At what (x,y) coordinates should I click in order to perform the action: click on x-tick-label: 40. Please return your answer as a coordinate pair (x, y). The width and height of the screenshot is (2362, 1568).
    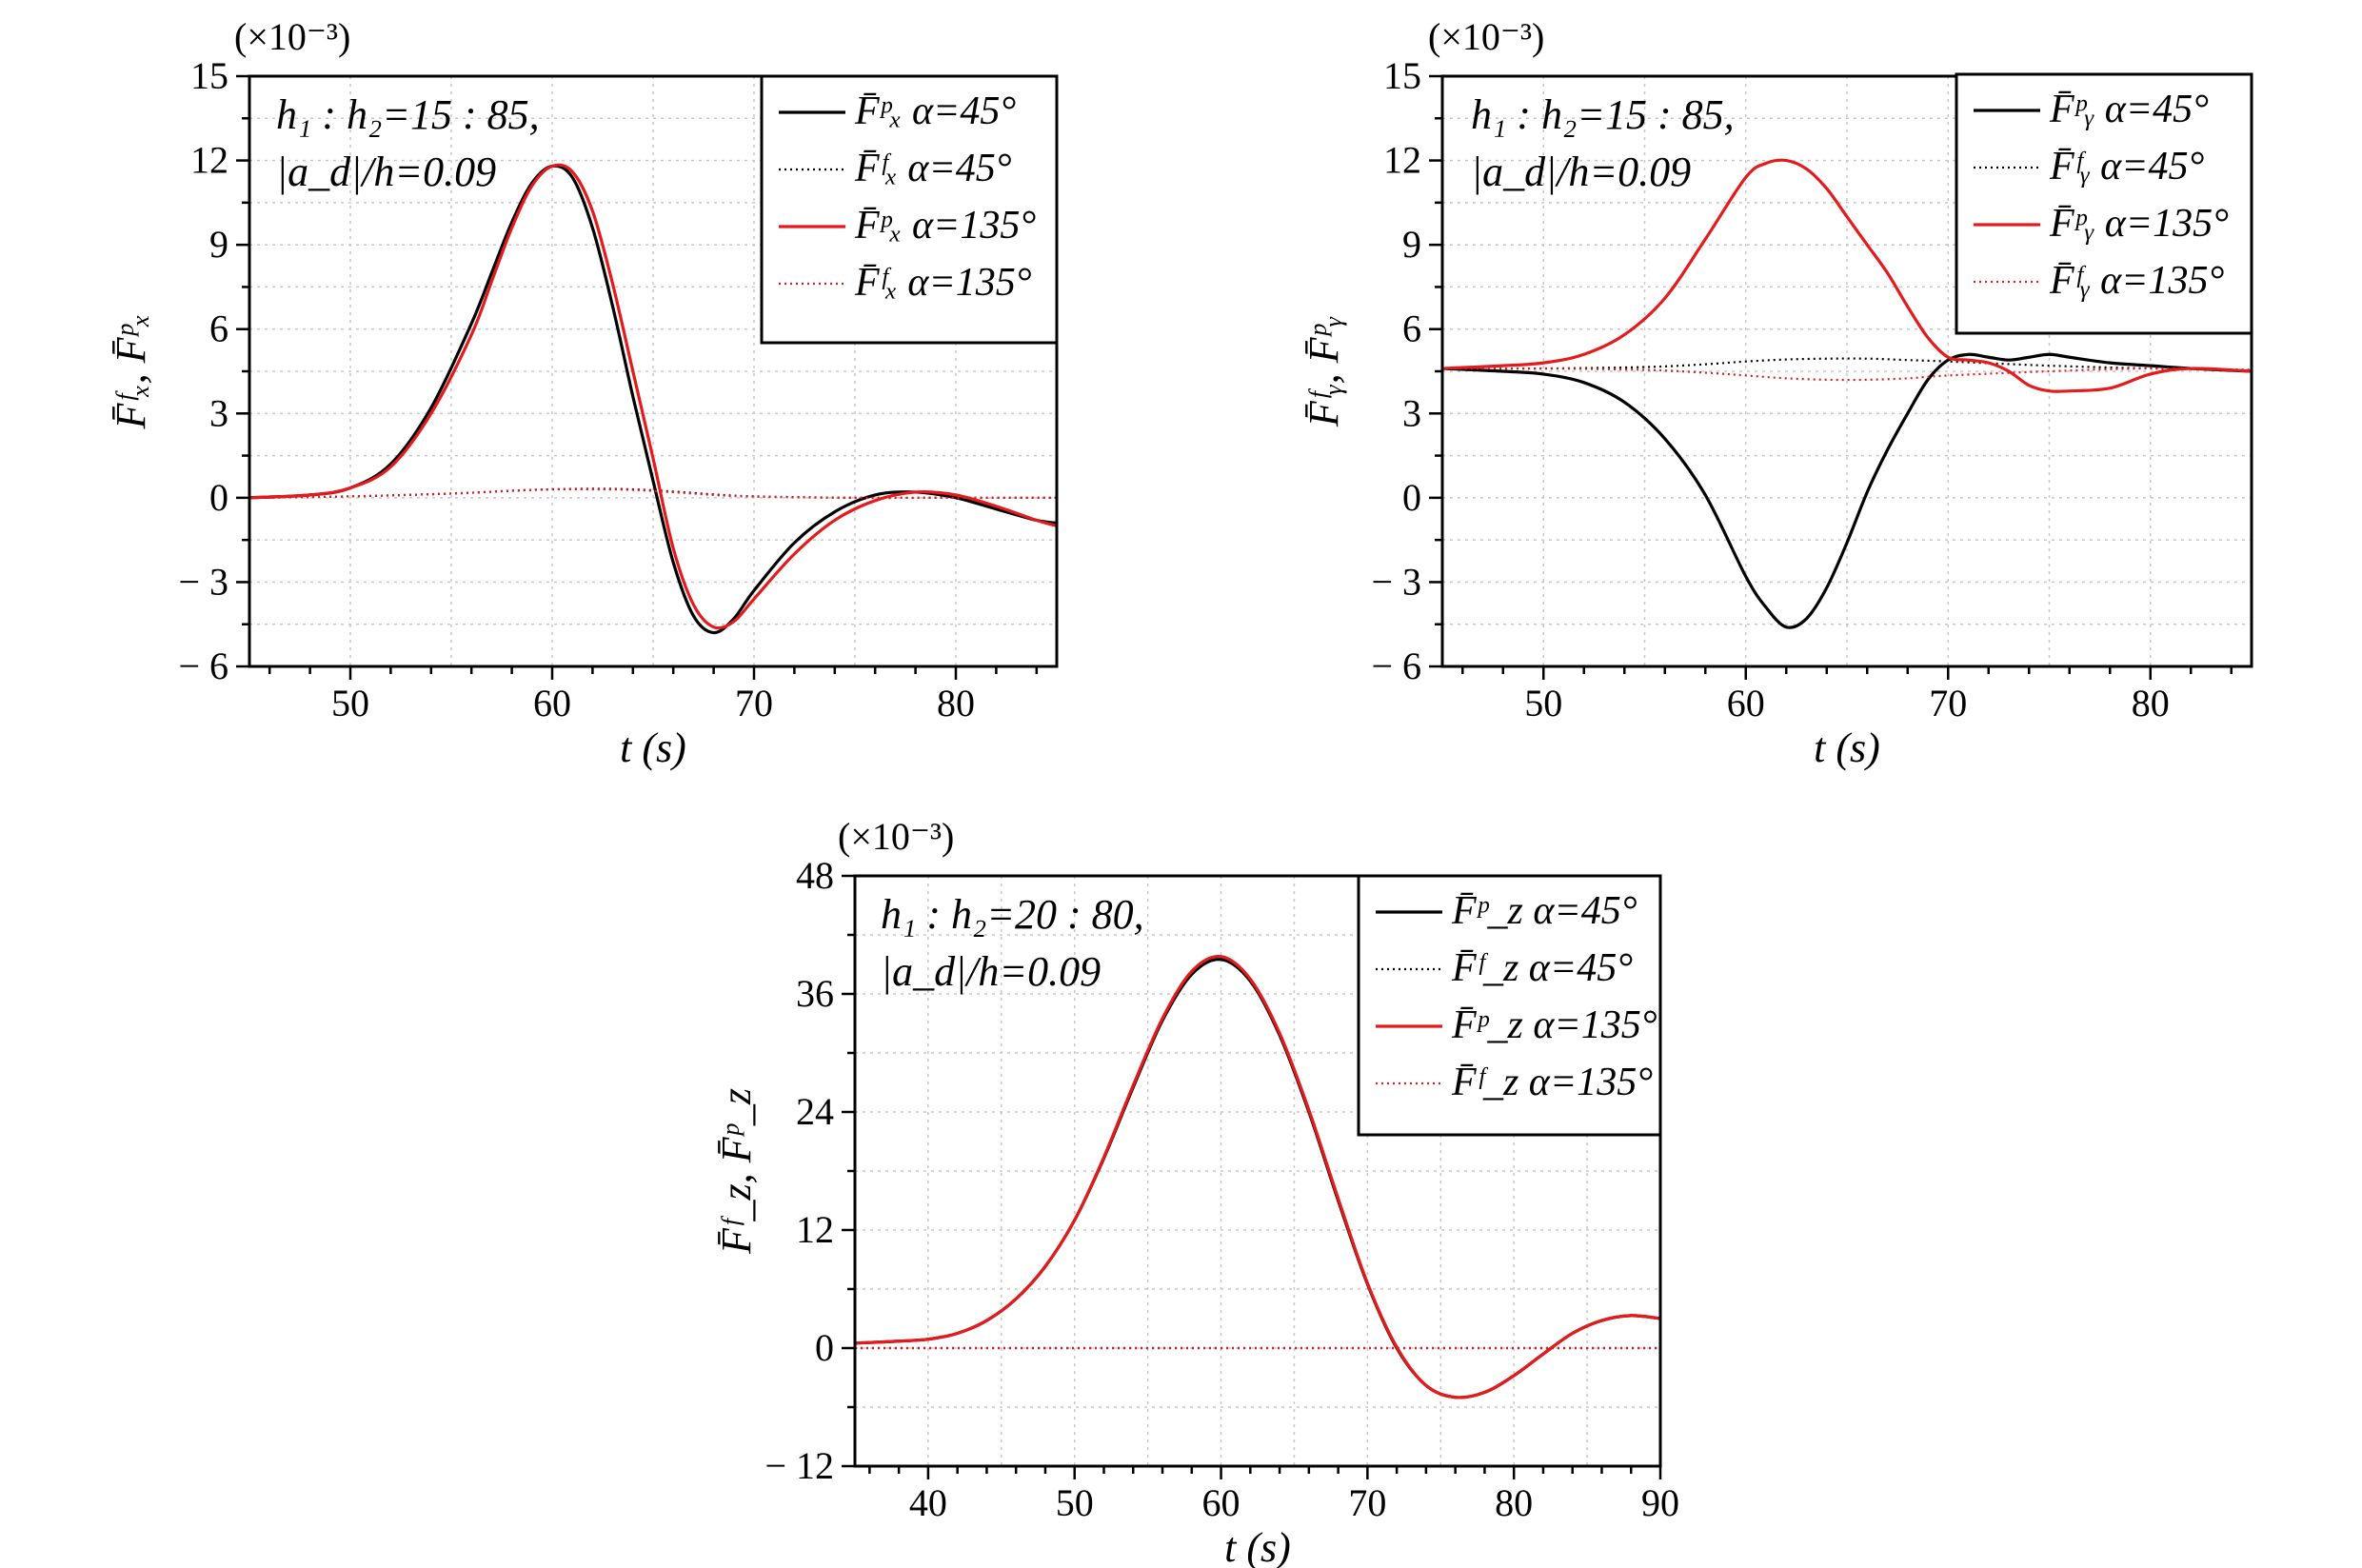
    Looking at the image, I should click on (928, 1503).